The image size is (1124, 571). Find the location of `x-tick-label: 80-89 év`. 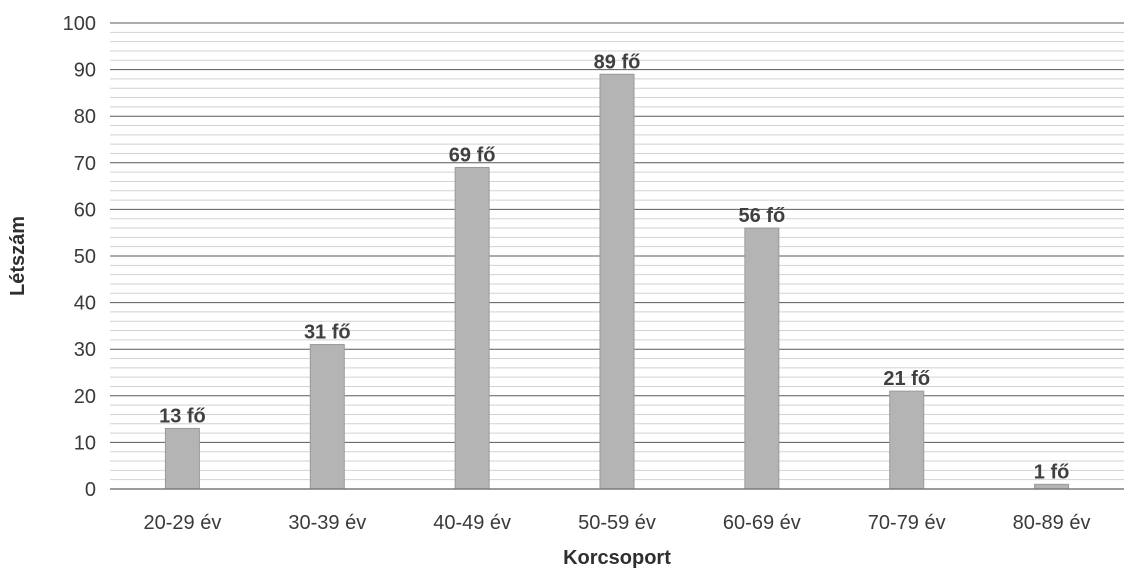

x-tick-label: 80-89 év is located at coordinates (1052, 523).